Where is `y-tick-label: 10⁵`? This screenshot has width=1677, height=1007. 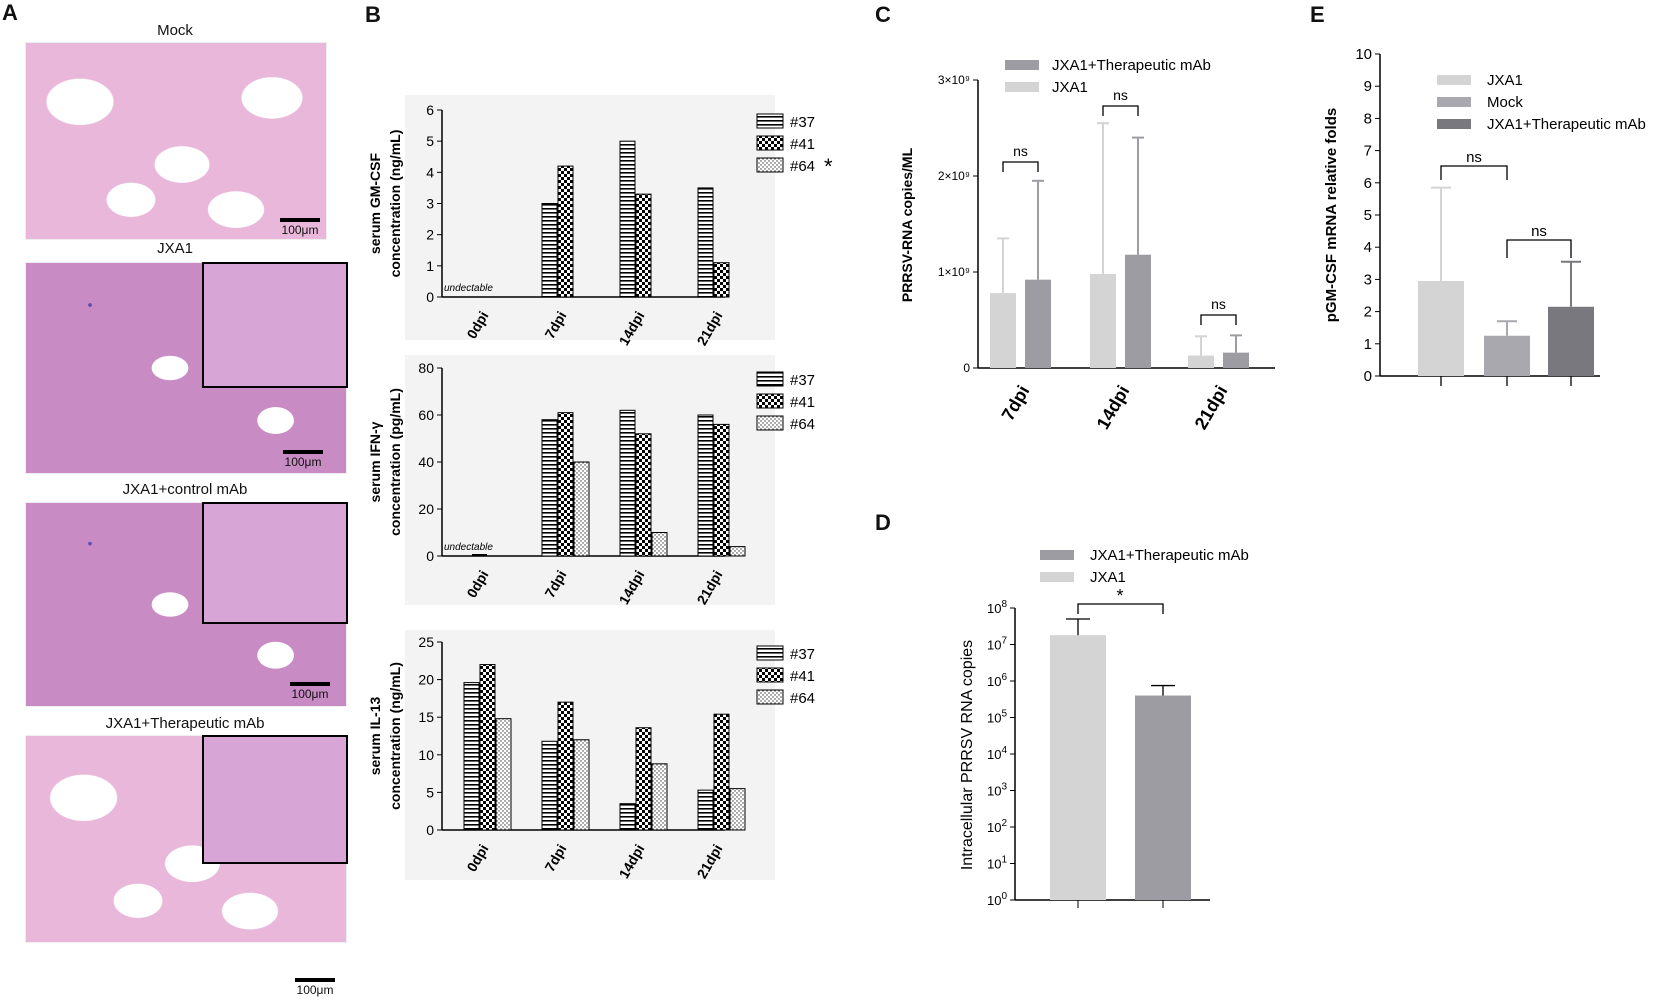
y-tick-label: 10⁵ is located at coordinates (997, 717).